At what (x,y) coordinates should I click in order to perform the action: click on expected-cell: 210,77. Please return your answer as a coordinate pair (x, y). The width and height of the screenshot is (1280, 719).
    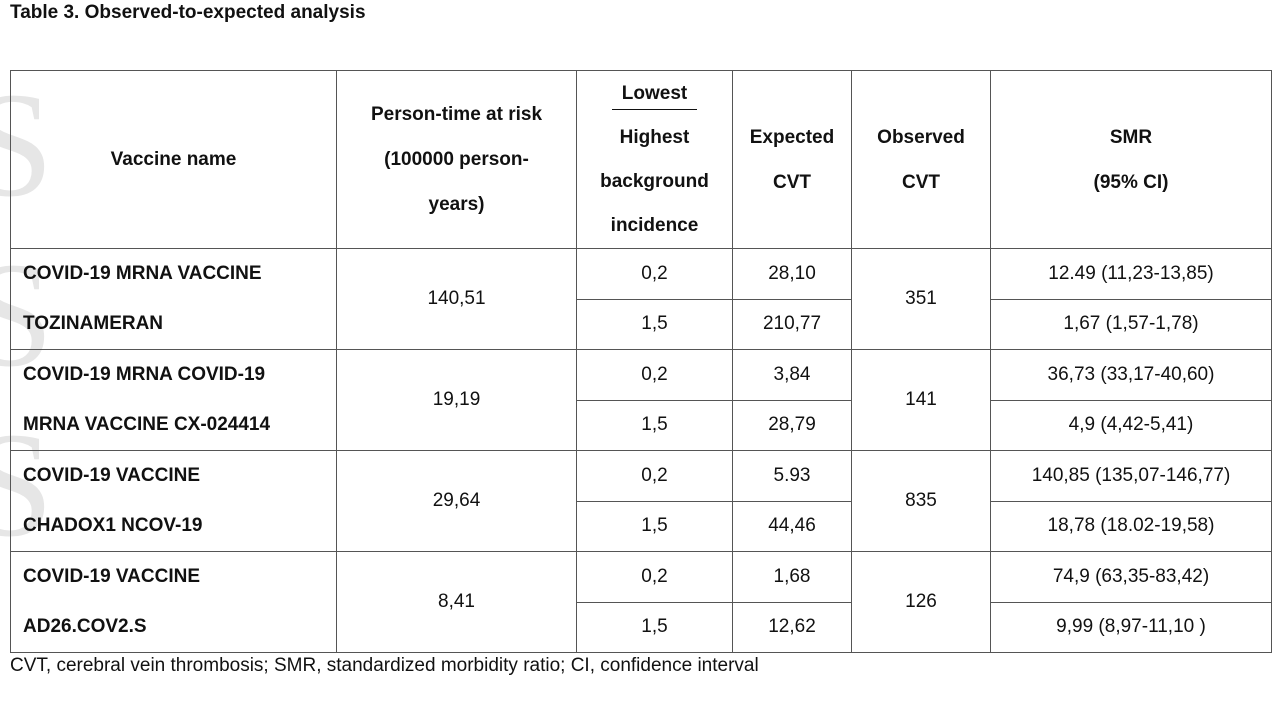
    Looking at the image, I should click on (792, 324).